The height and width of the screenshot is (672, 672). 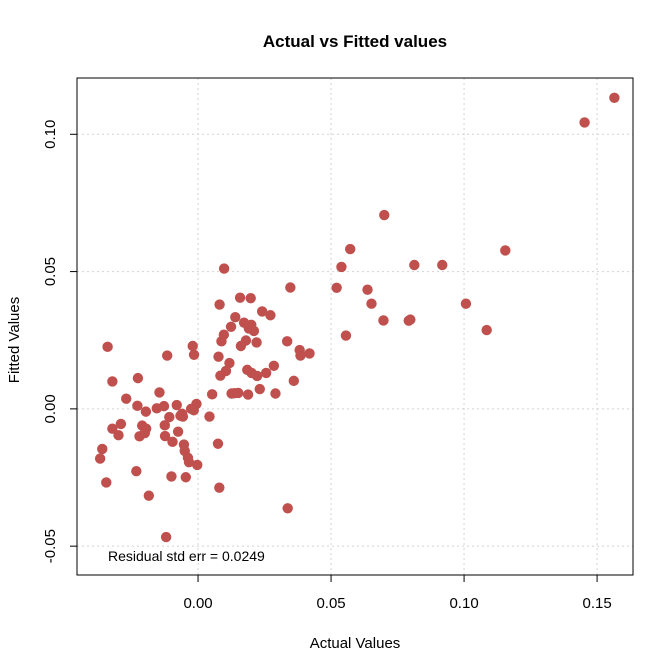 I want to click on residual-annotation: Residual std err = 0.0249, so click(x=186, y=556).